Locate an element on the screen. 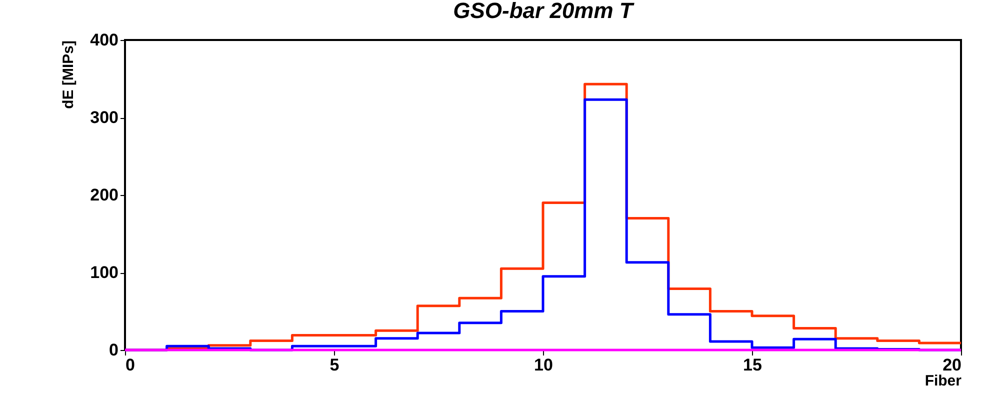 The width and height of the screenshot is (982, 402). y-tick-label: 0 is located at coordinates (113, 350).